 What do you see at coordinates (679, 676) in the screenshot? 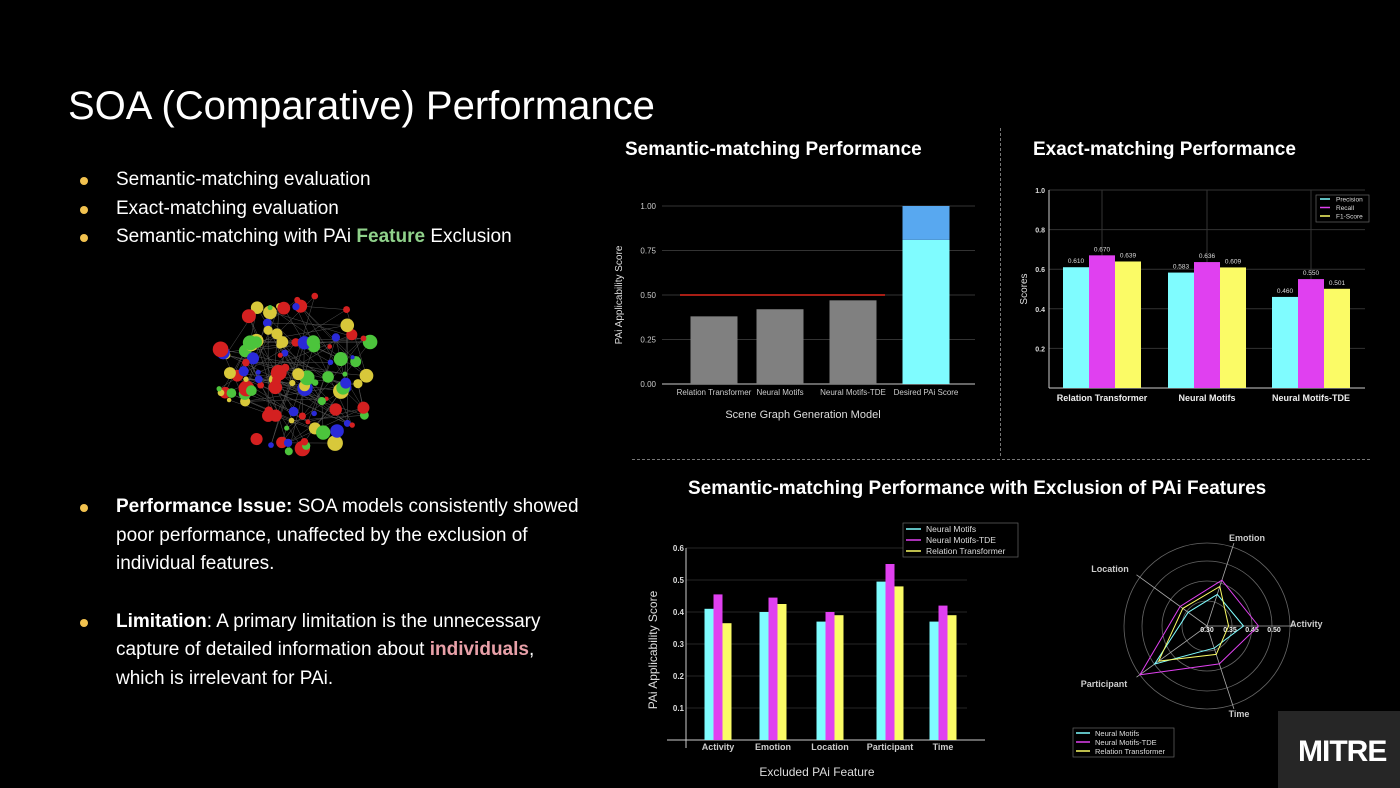
I see `y-tick-label: 0.2` at bounding box center [679, 676].